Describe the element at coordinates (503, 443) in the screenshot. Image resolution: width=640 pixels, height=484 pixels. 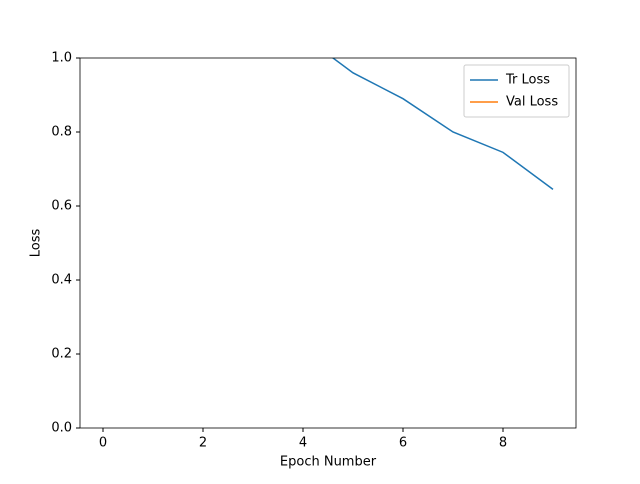
I see `x-tick-label: 8` at that location.